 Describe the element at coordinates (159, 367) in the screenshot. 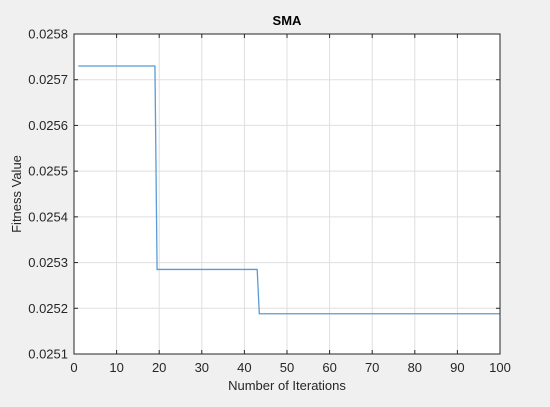

I see `x-tick-label: 20` at that location.